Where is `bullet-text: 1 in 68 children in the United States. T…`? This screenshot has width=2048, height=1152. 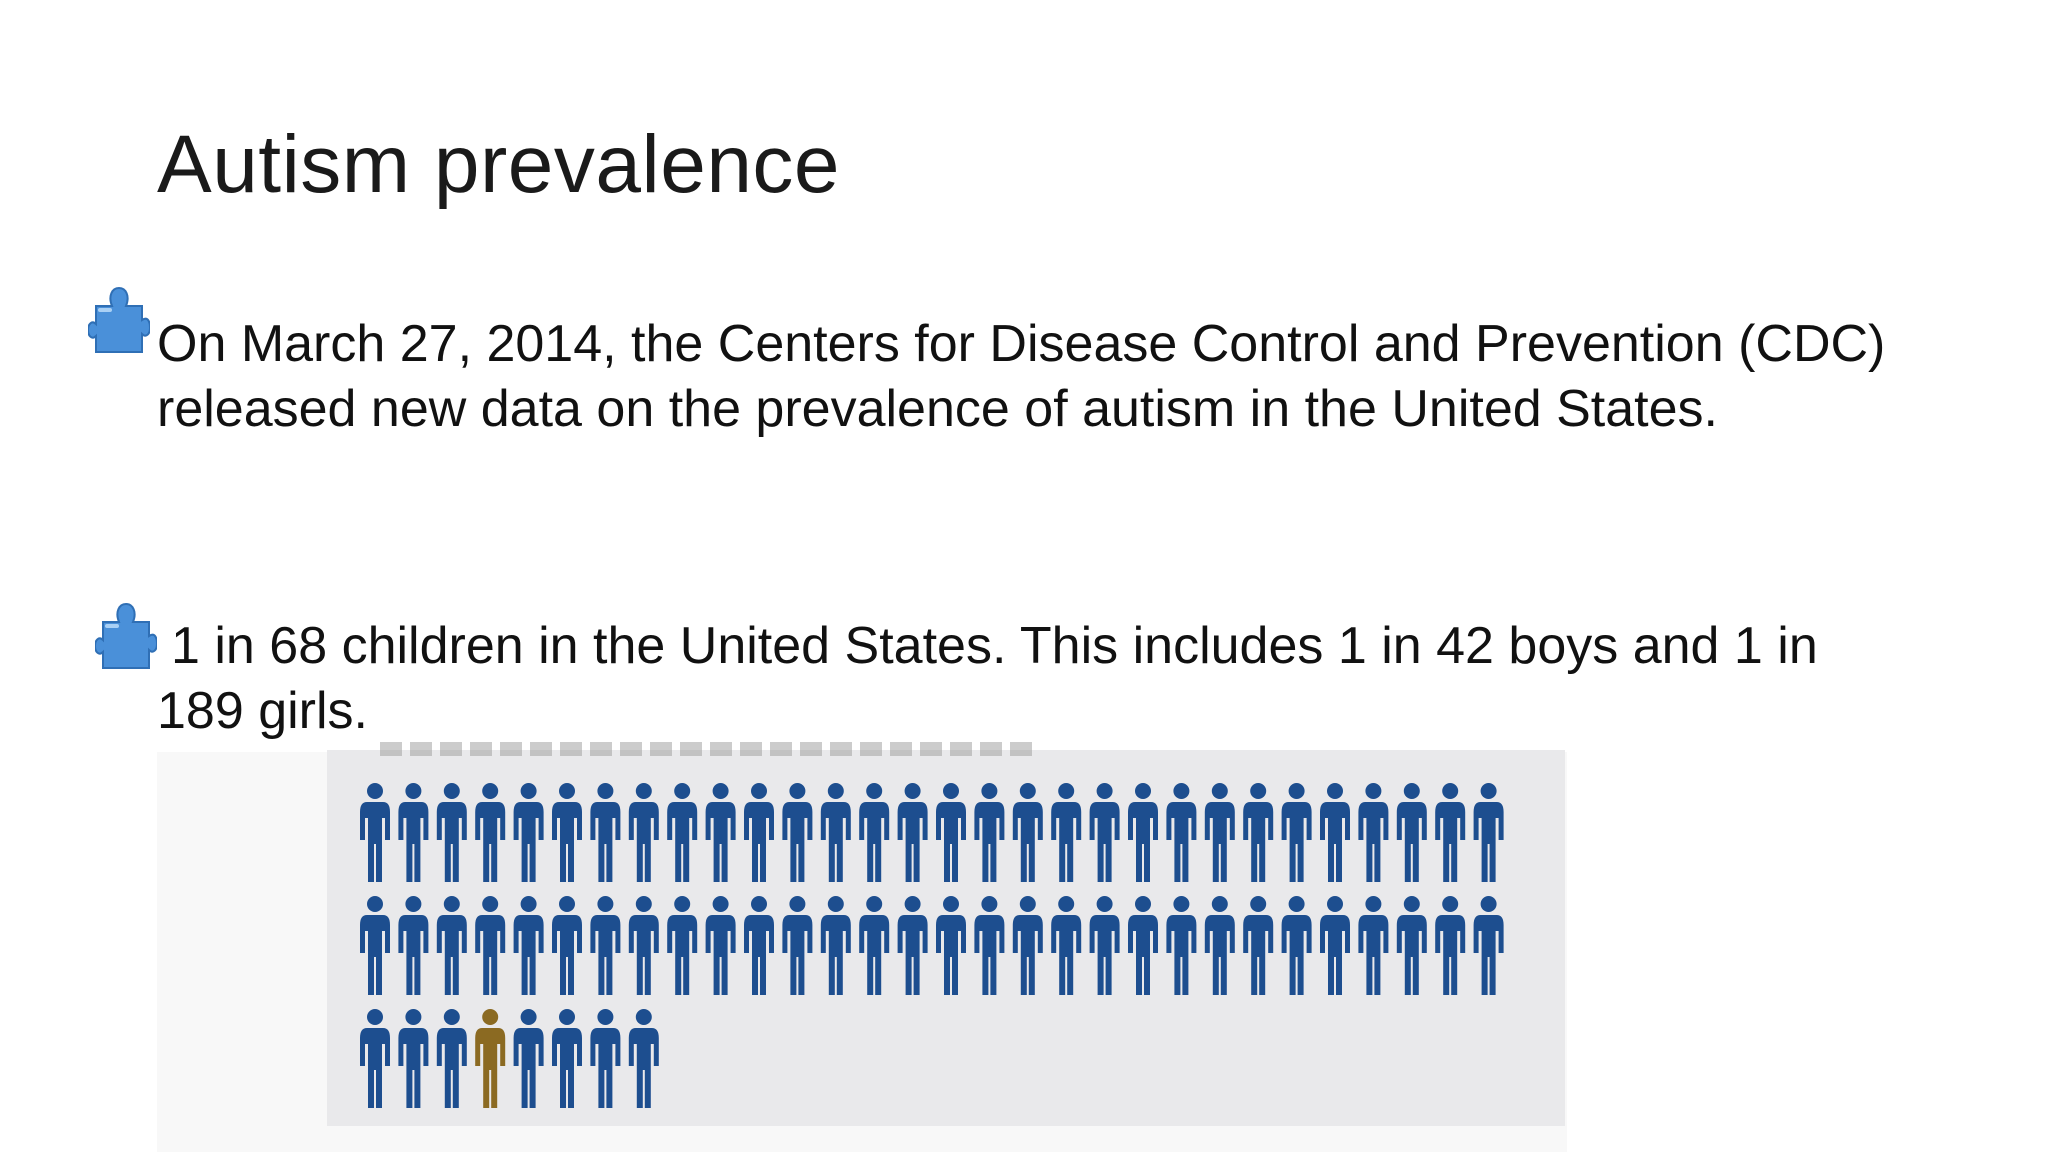
bullet-text: 1 in 68 children in the United States. T… is located at coordinates (987, 678).